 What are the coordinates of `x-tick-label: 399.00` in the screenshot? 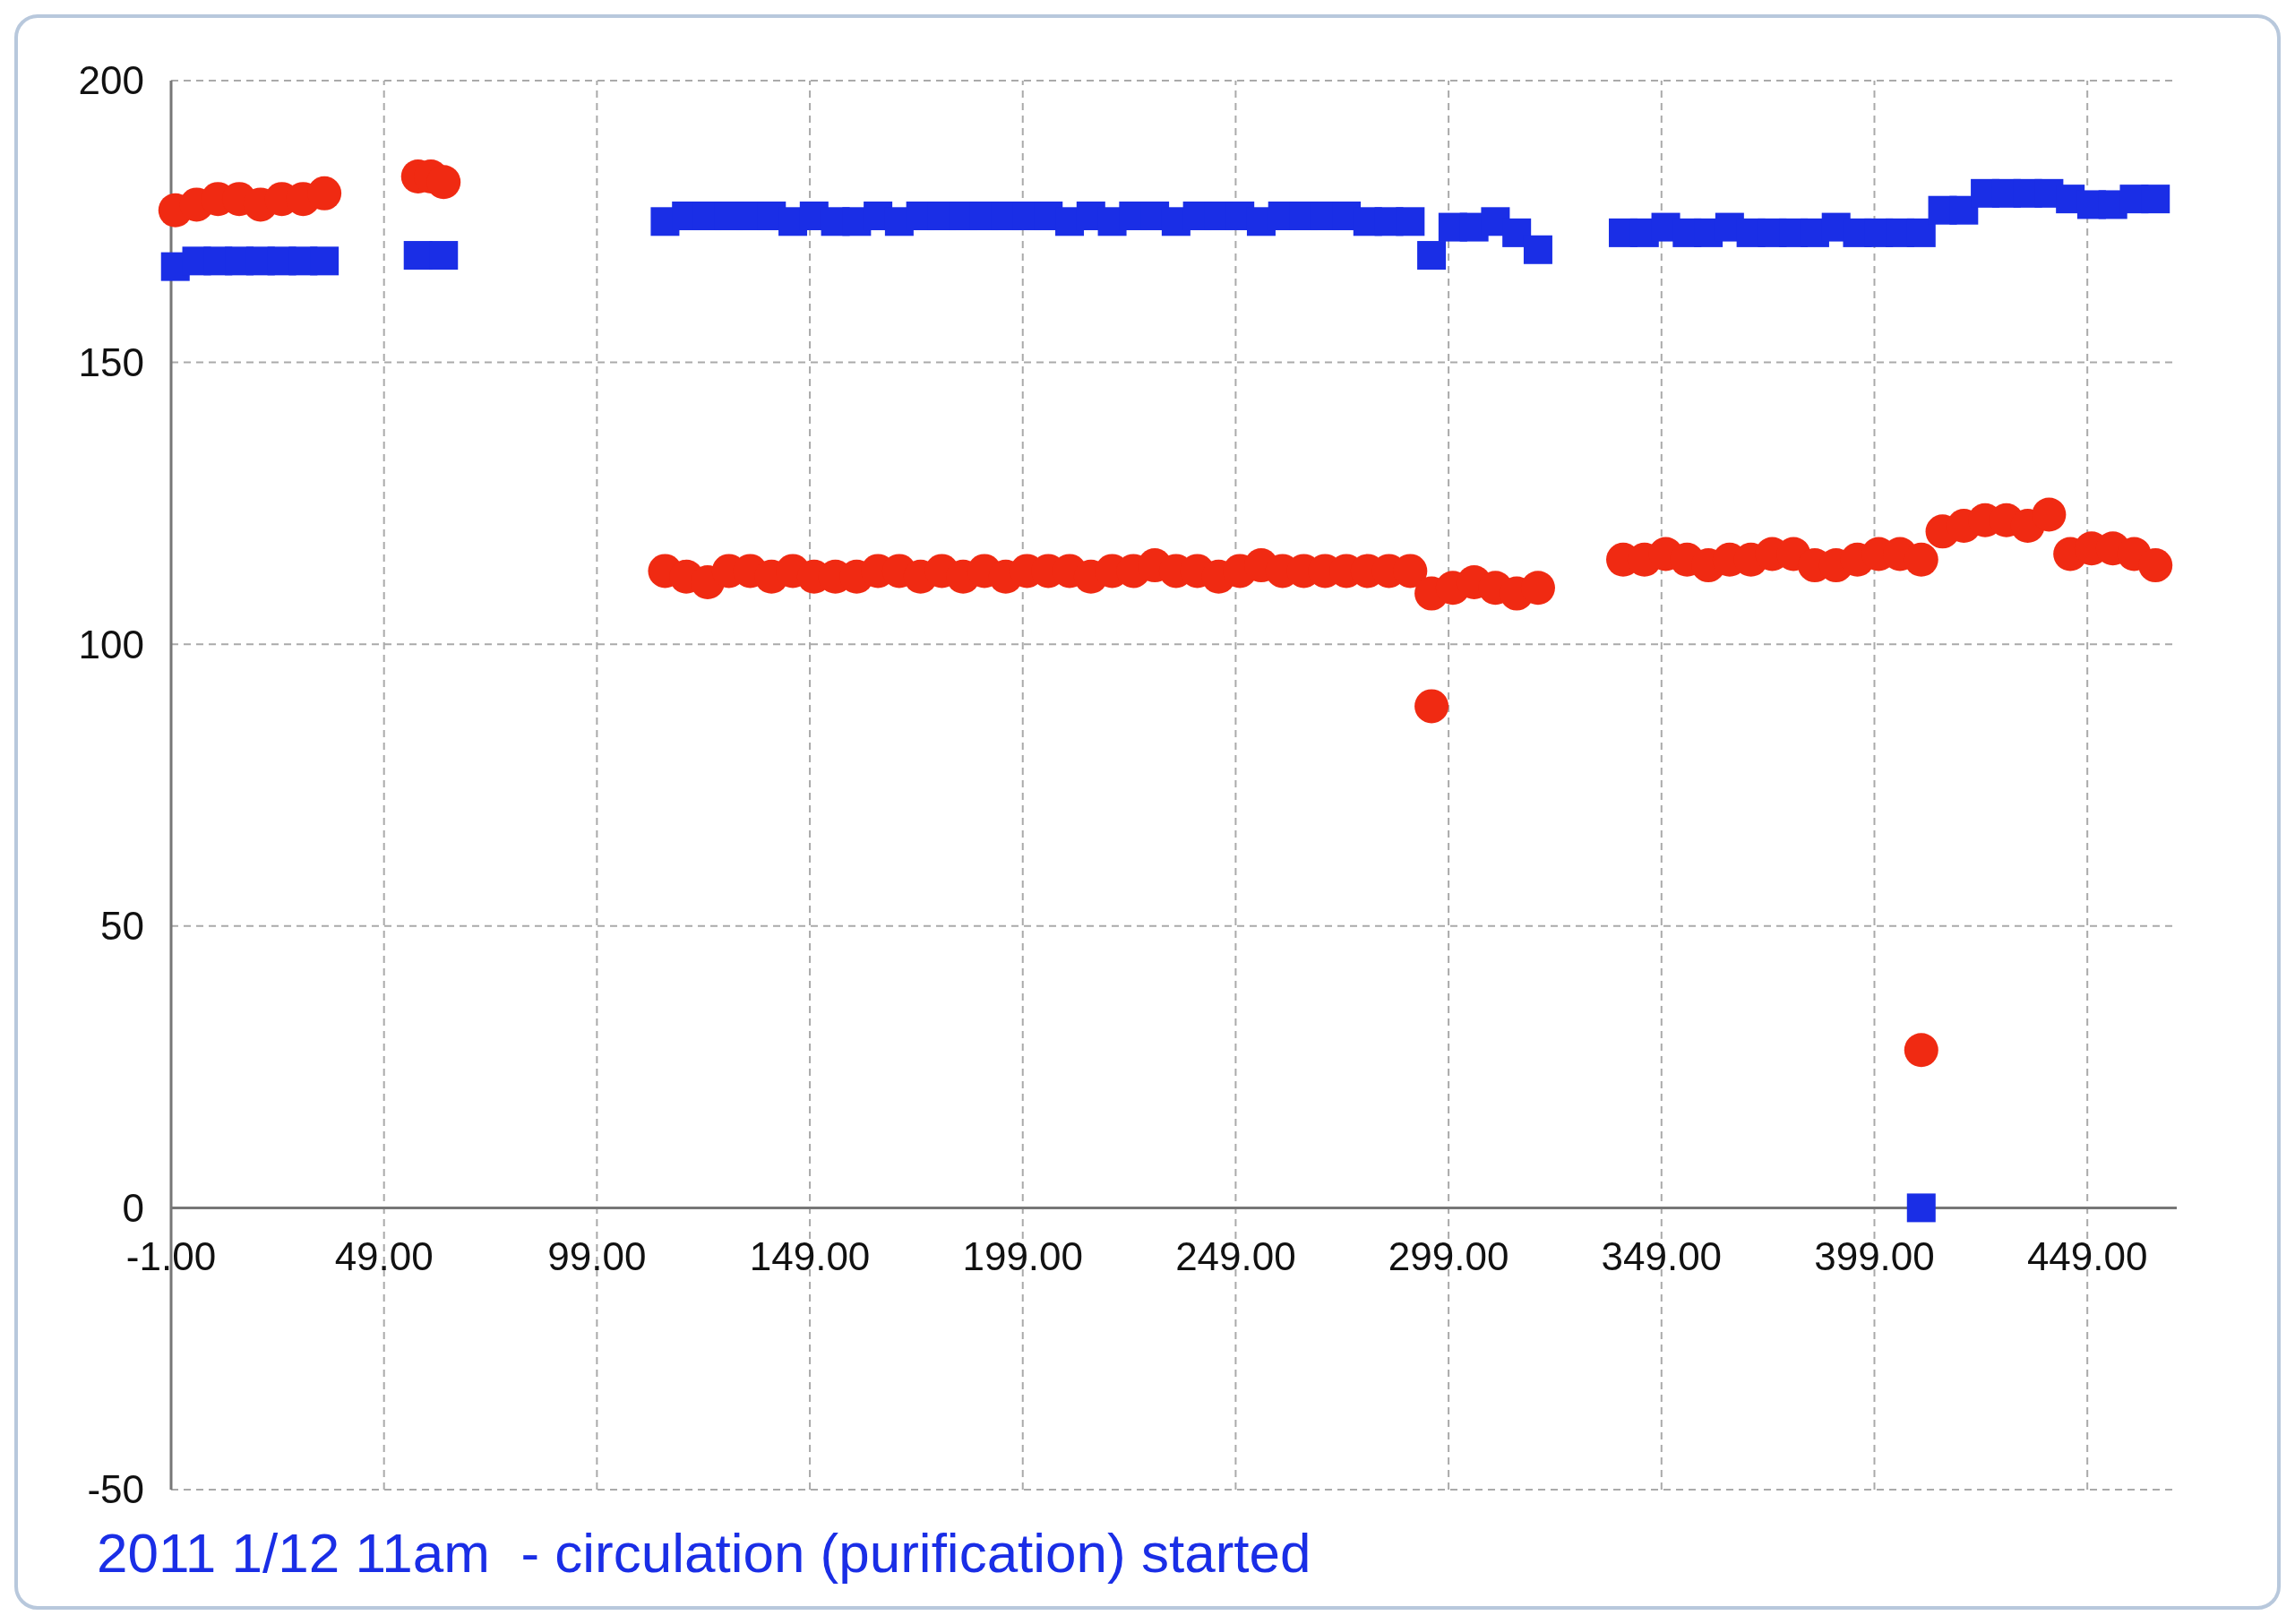 It's located at (1874, 1256).